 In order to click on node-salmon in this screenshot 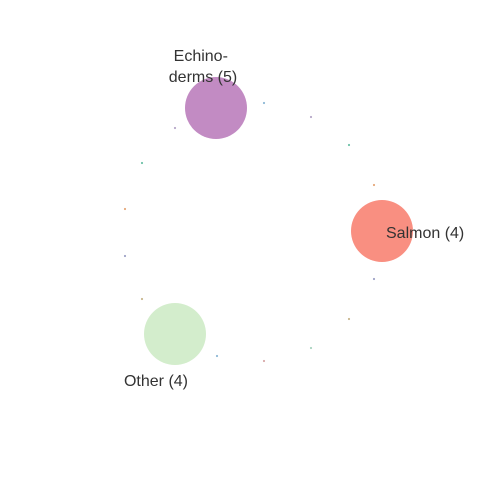, I will do `click(382, 231)`.